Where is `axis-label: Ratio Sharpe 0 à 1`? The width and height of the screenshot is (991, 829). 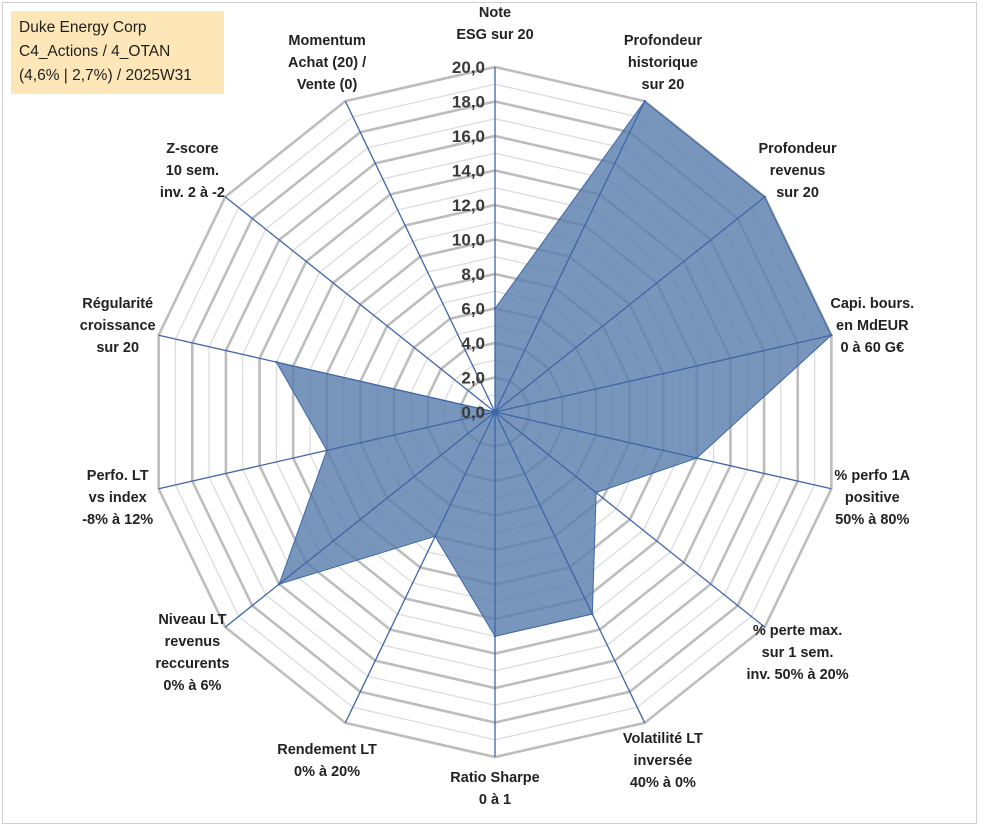
axis-label: Ratio Sharpe 0 à 1 is located at coordinates (494, 789).